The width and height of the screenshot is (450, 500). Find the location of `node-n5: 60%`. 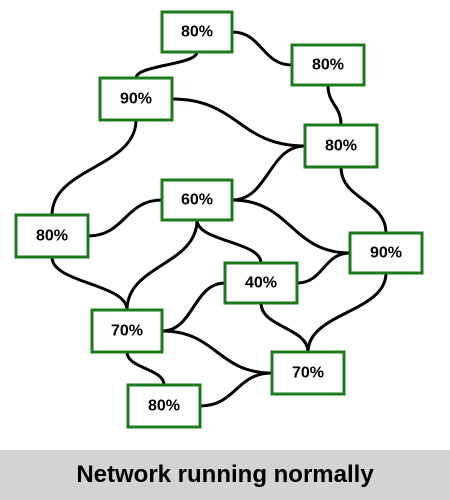

node-n5: 60% is located at coordinates (197, 200).